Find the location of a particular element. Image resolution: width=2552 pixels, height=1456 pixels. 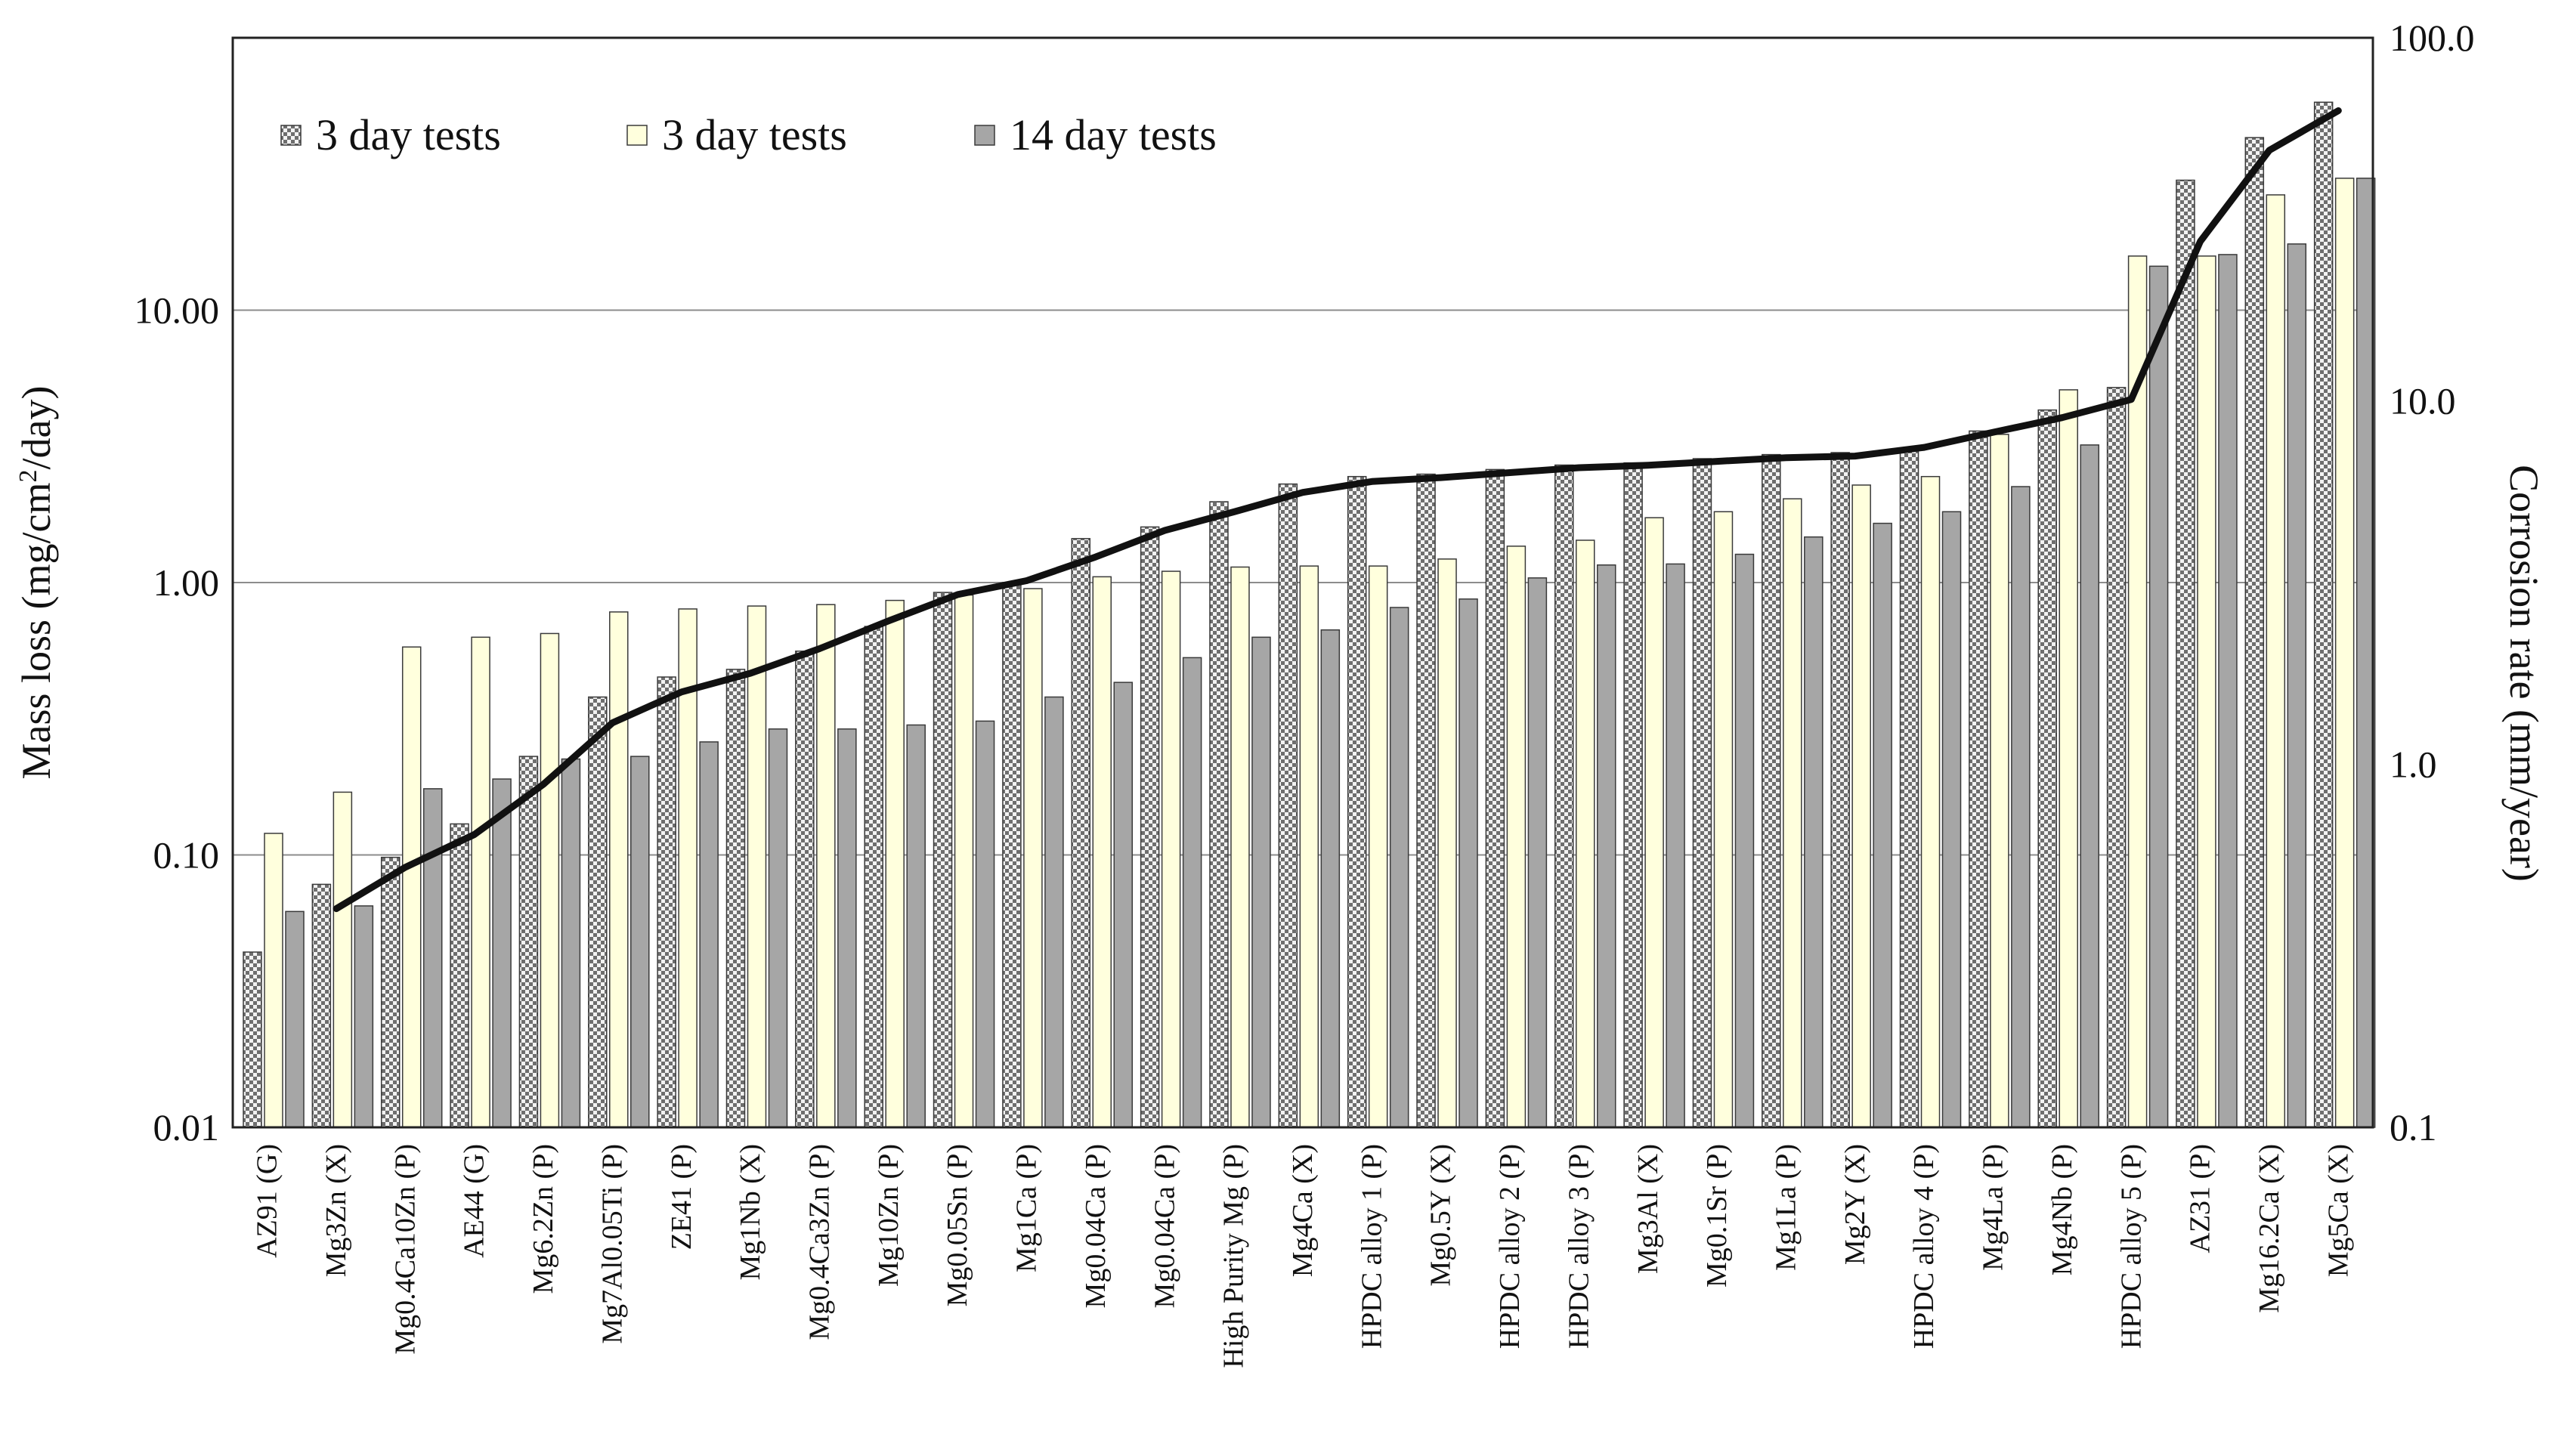

x-tick-label: Mg16.2Ca (X) is located at coordinates (2269, 1228).